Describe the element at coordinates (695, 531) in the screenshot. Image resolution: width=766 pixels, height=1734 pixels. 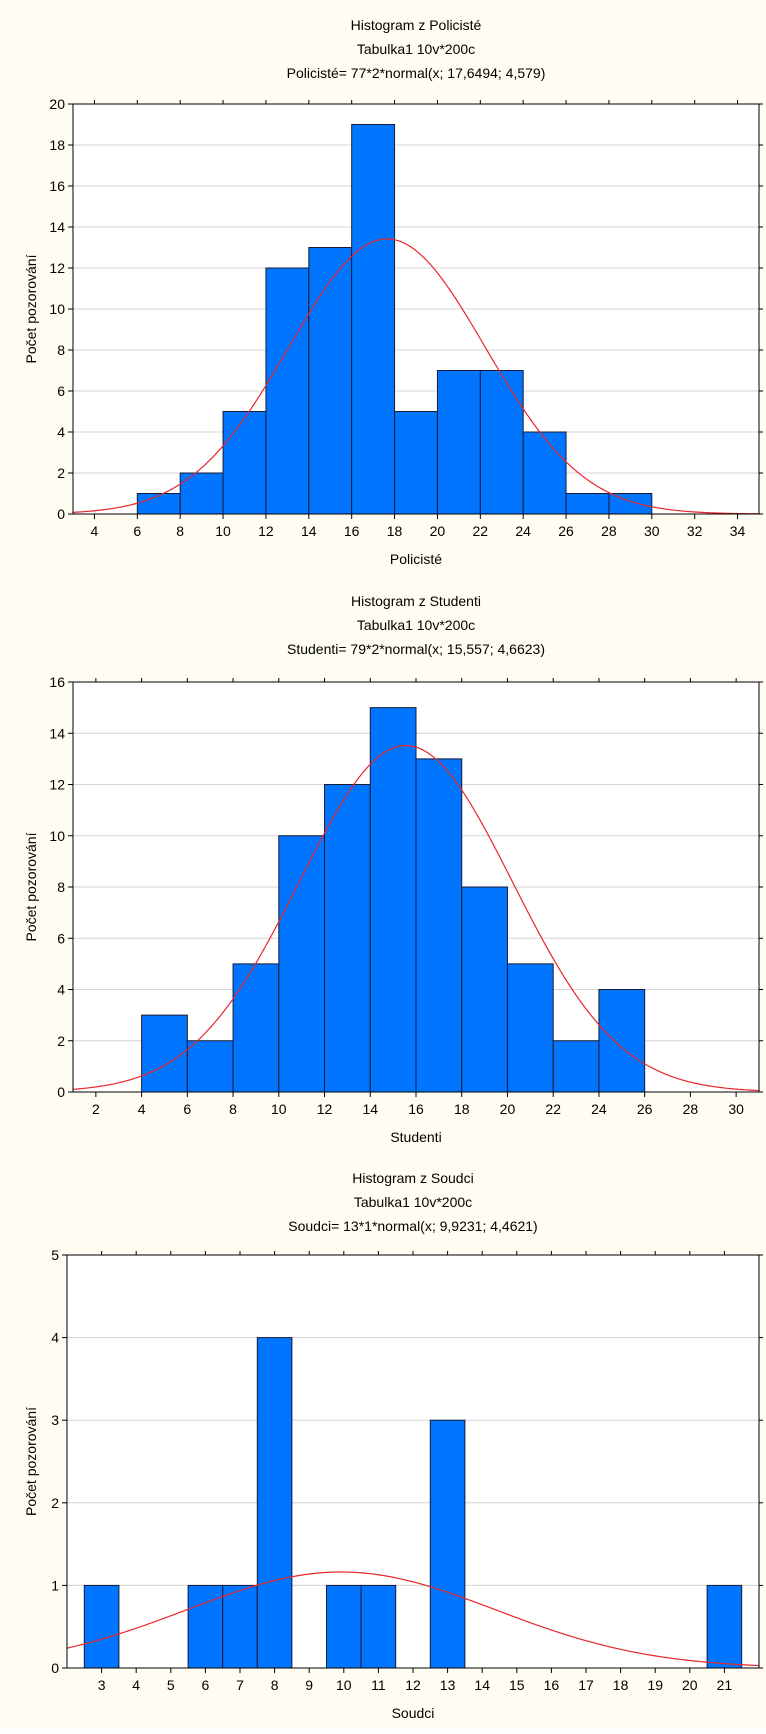
I see `x-tick-label: 32` at that location.